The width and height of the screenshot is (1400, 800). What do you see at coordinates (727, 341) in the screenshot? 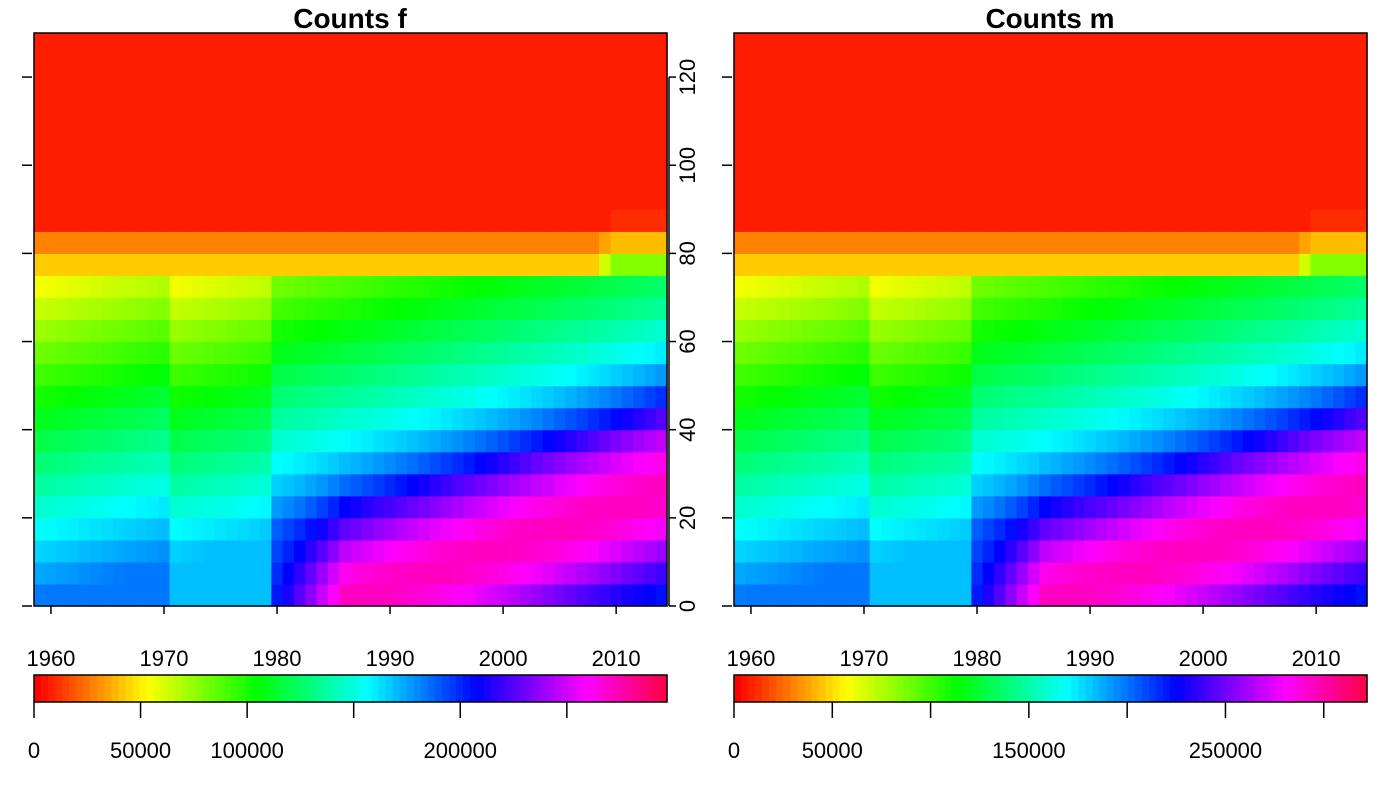
I see `y-axis` at bounding box center [727, 341].